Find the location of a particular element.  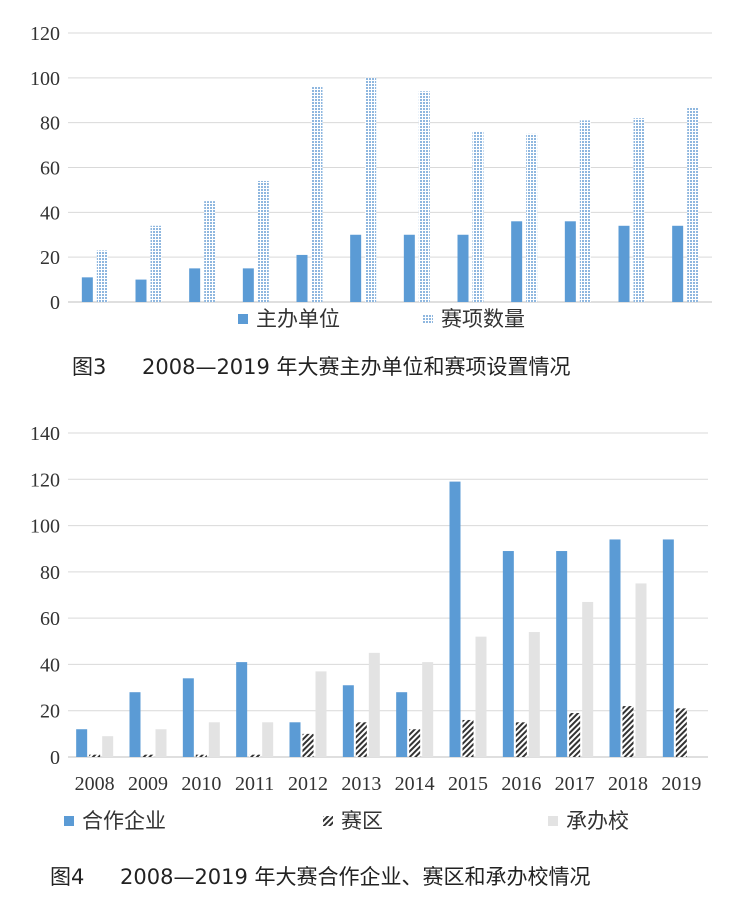

legend-label: 赛项数量 is located at coordinates (483, 319).